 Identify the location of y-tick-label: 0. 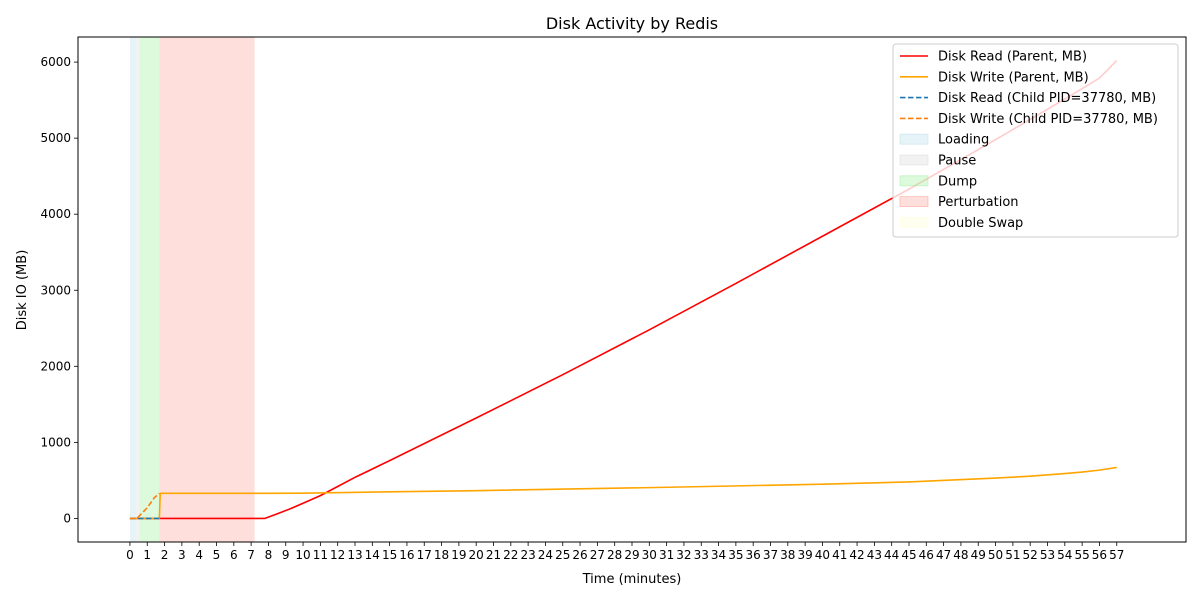
(67, 518).